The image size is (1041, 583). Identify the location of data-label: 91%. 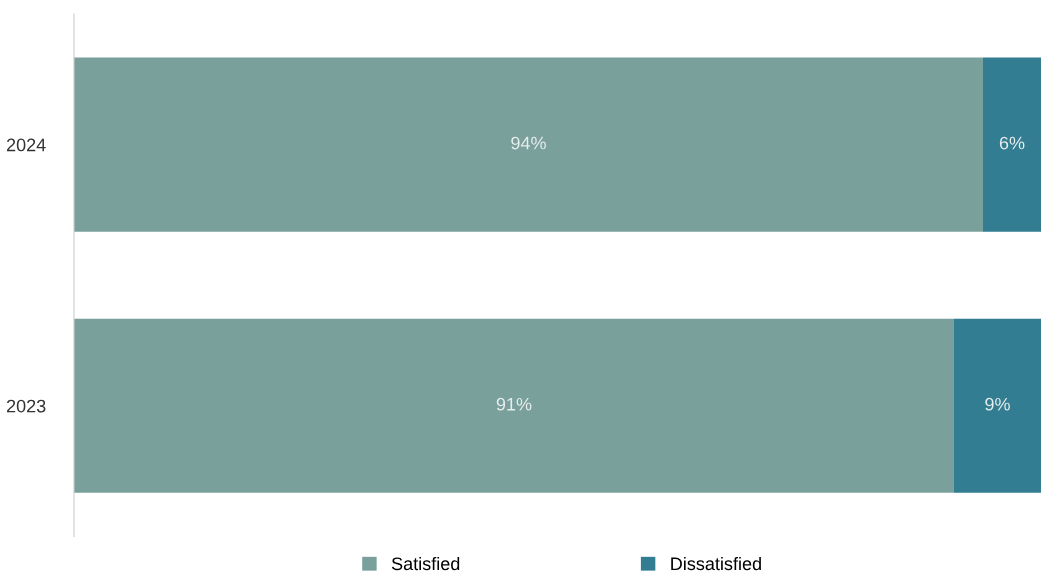
(514, 404).